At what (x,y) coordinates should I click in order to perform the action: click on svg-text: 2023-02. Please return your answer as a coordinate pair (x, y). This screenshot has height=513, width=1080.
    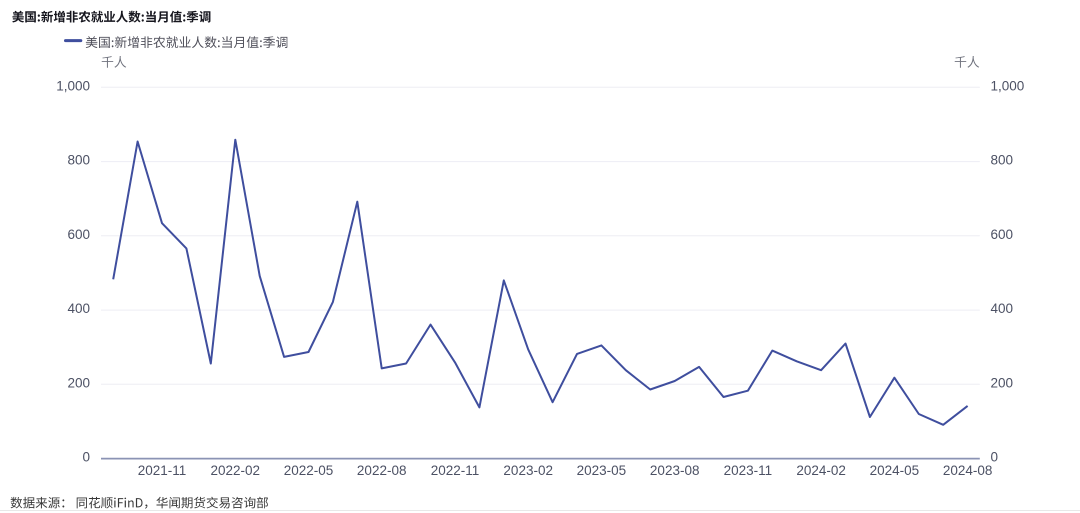
    Looking at the image, I should click on (528, 470).